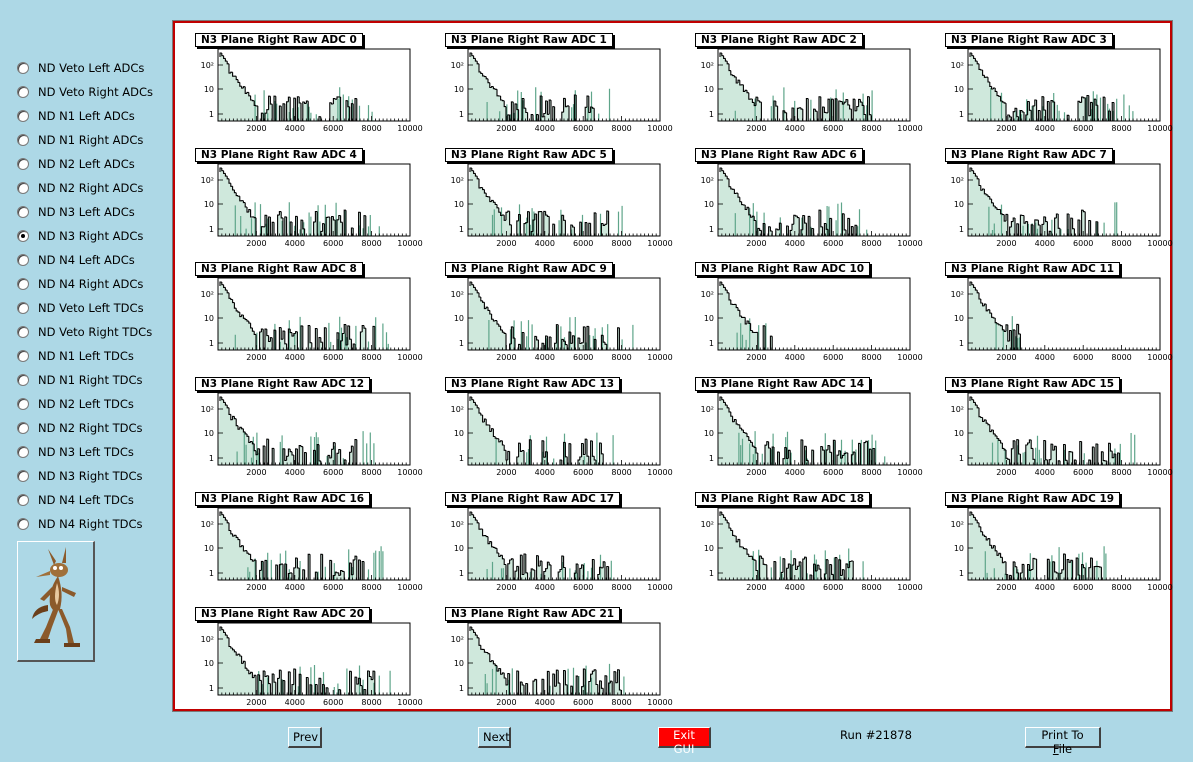 The width and height of the screenshot is (1193, 762). I want to click on radio-option: ND Veto Right ADCs, so click(85, 92).